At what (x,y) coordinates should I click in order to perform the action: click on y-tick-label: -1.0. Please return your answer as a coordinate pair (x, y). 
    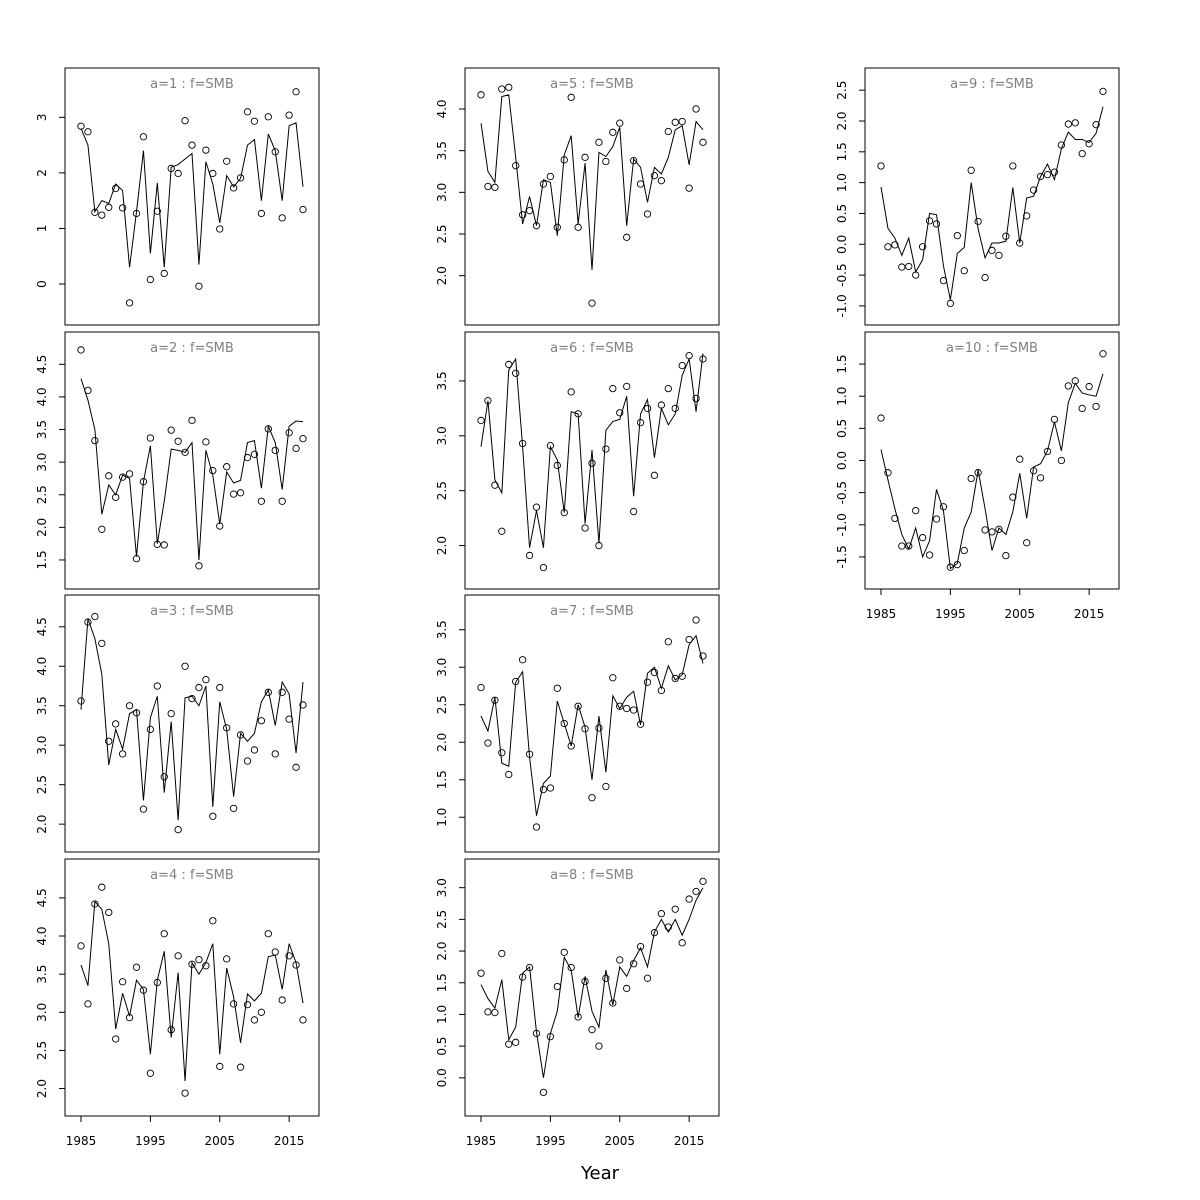
    Looking at the image, I should click on (842, 305).